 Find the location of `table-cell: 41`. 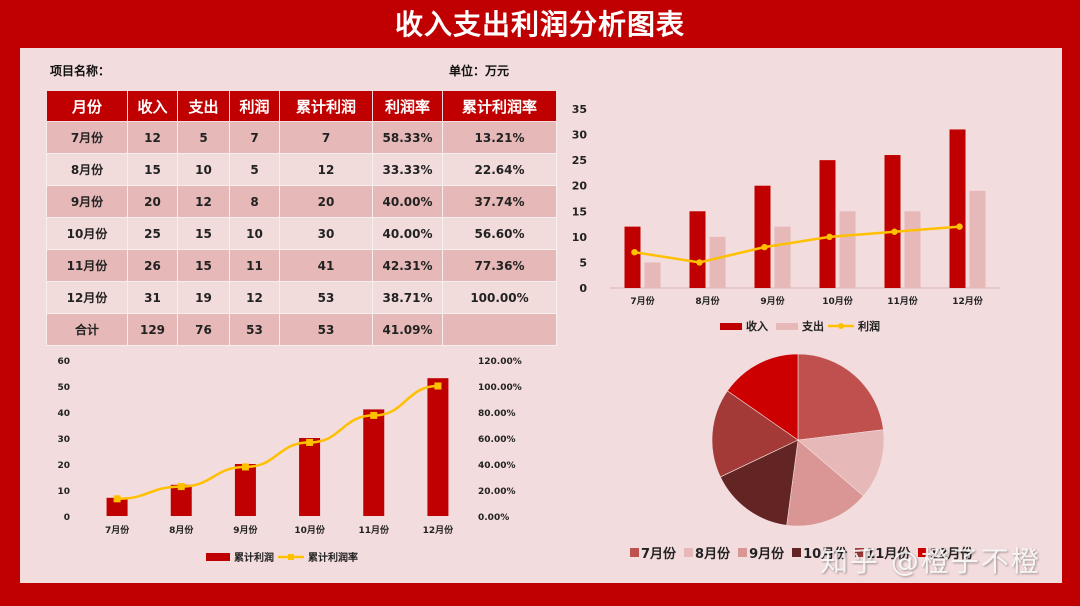

table-cell: 41 is located at coordinates (326, 265).